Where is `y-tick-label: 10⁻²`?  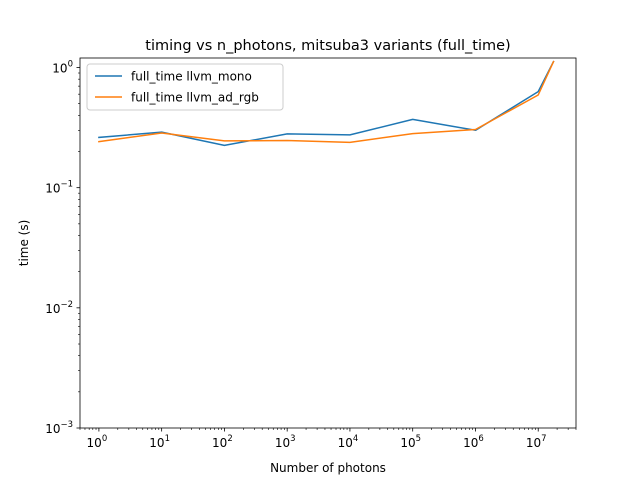
y-tick-label: 10⁻² is located at coordinates (59, 308).